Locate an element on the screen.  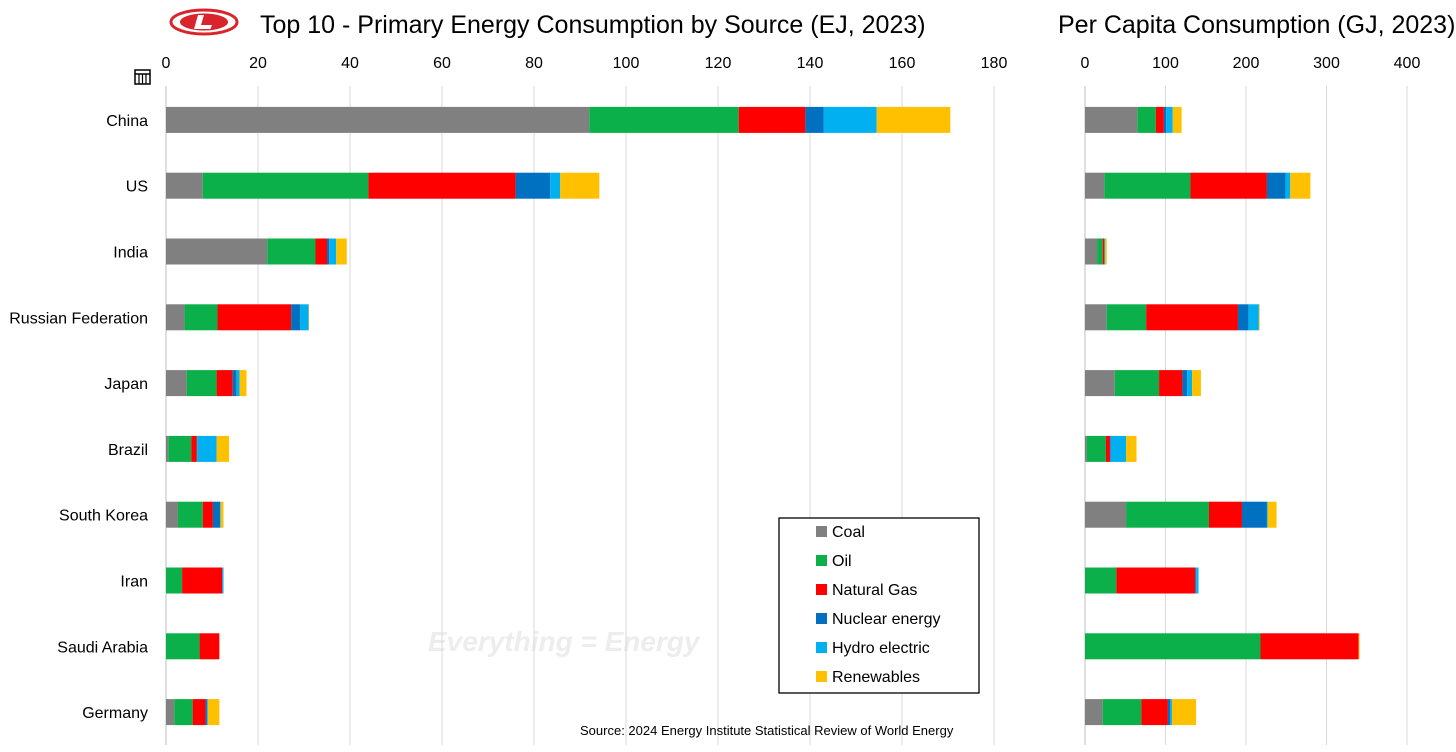
main-tick-label: 20 is located at coordinates (258, 63).